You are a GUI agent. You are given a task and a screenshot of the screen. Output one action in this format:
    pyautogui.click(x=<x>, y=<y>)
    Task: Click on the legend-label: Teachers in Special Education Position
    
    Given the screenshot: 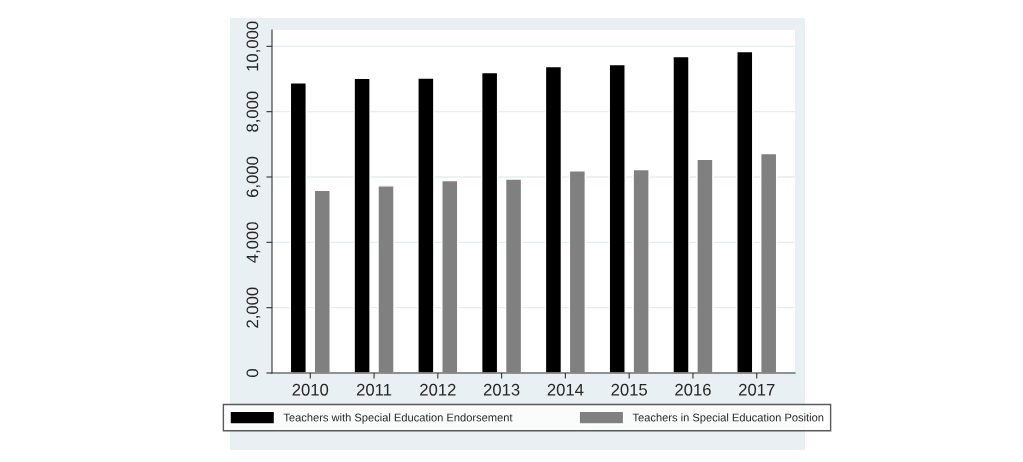 What is the action you would take?
    pyautogui.click(x=728, y=418)
    